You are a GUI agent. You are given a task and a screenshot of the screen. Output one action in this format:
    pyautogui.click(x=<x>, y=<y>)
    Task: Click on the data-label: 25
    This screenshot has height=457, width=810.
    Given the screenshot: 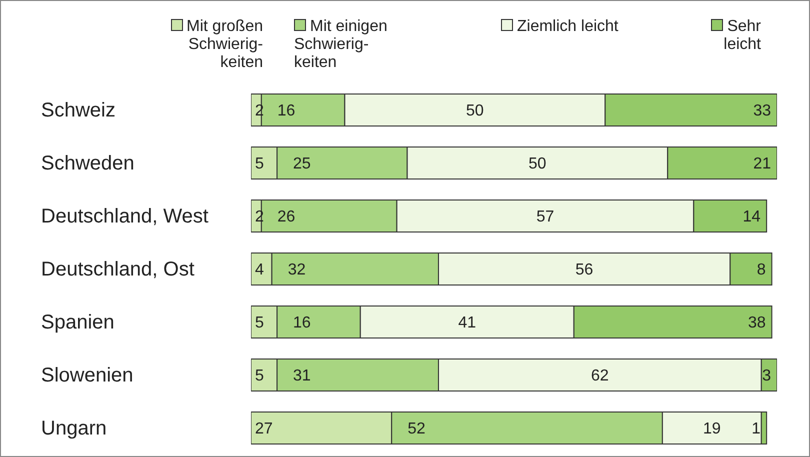 What is the action you would take?
    pyautogui.click(x=302, y=164)
    